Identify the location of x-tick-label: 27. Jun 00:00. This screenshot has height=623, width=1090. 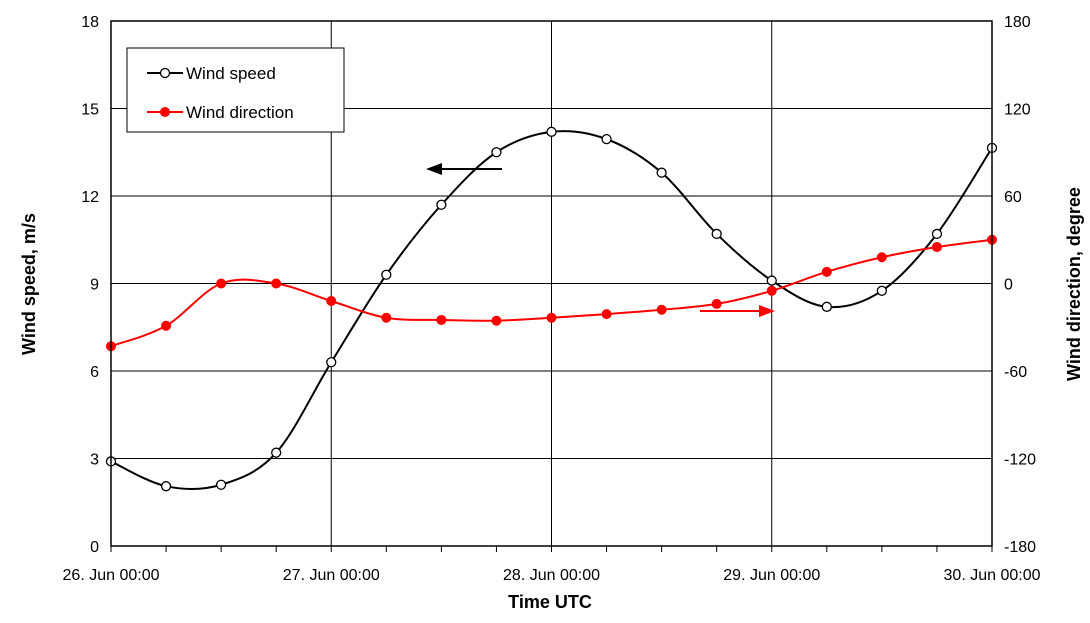
(331, 575).